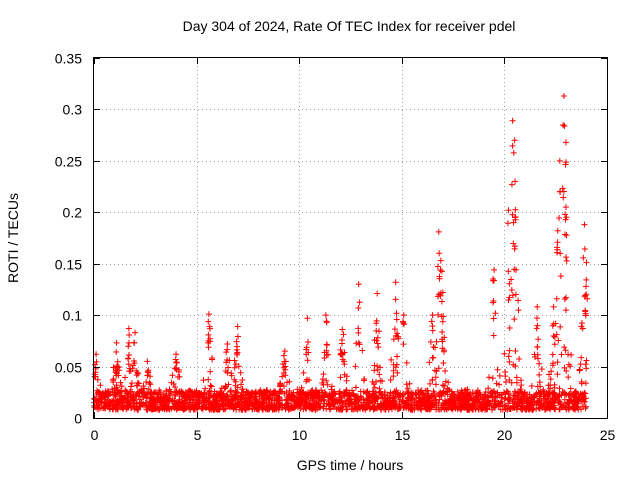 The width and height of the screenshot is (640, 480). Describe the element at coordinates (78, 419) in the screenshot. I see `y-tick-label: 0` at that location.